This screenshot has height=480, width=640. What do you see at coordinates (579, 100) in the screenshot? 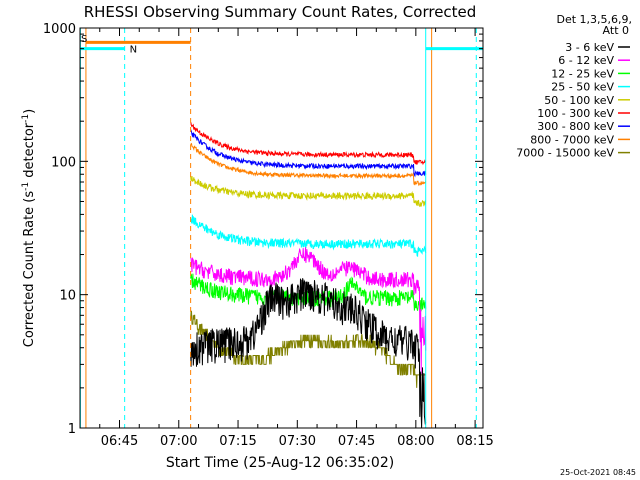
I see `legend-entry-label: 50 - 100 keV` at bounding box center [579, 100].